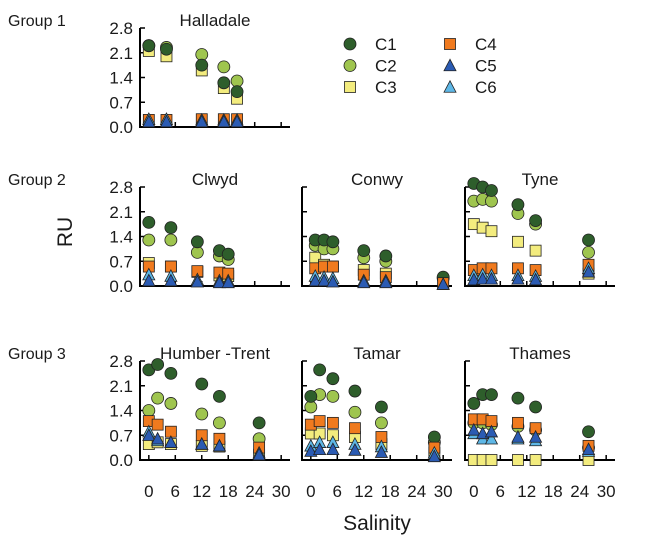 This screenshot has height=537, width=651. I want to click on y-tick-label: 2.8, so click(121, 361).